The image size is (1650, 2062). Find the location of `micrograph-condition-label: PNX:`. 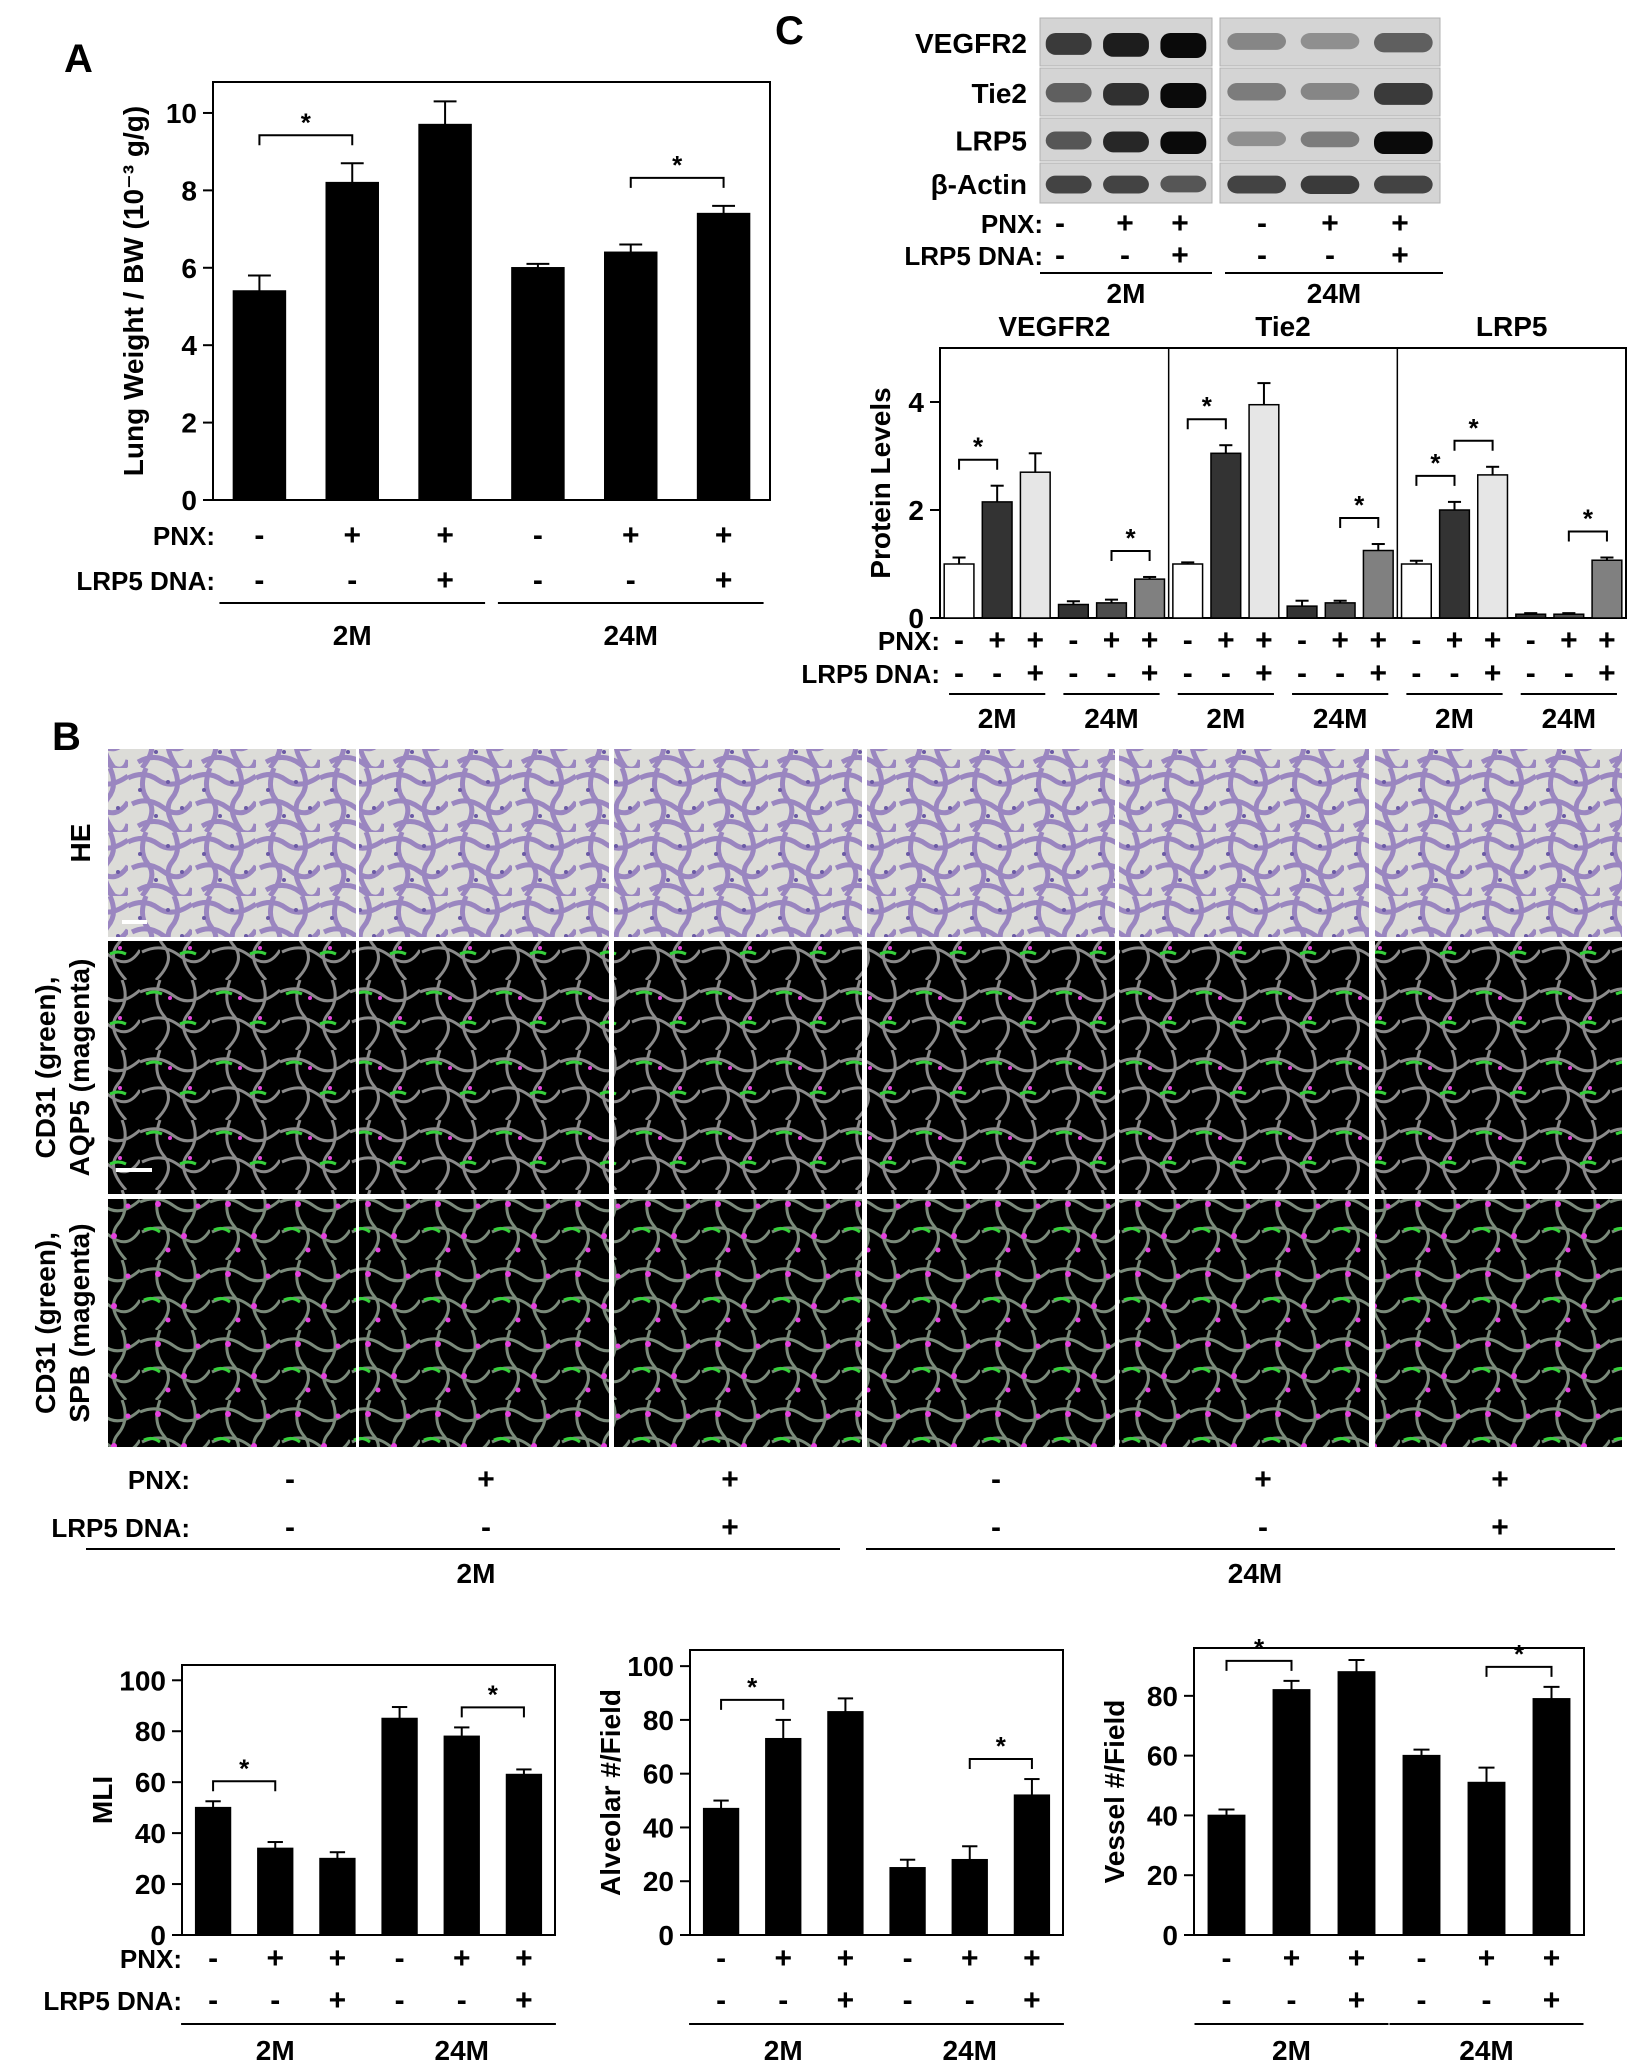

micrograph-condition-label: PNX: is located at coordinates (159, 1480).